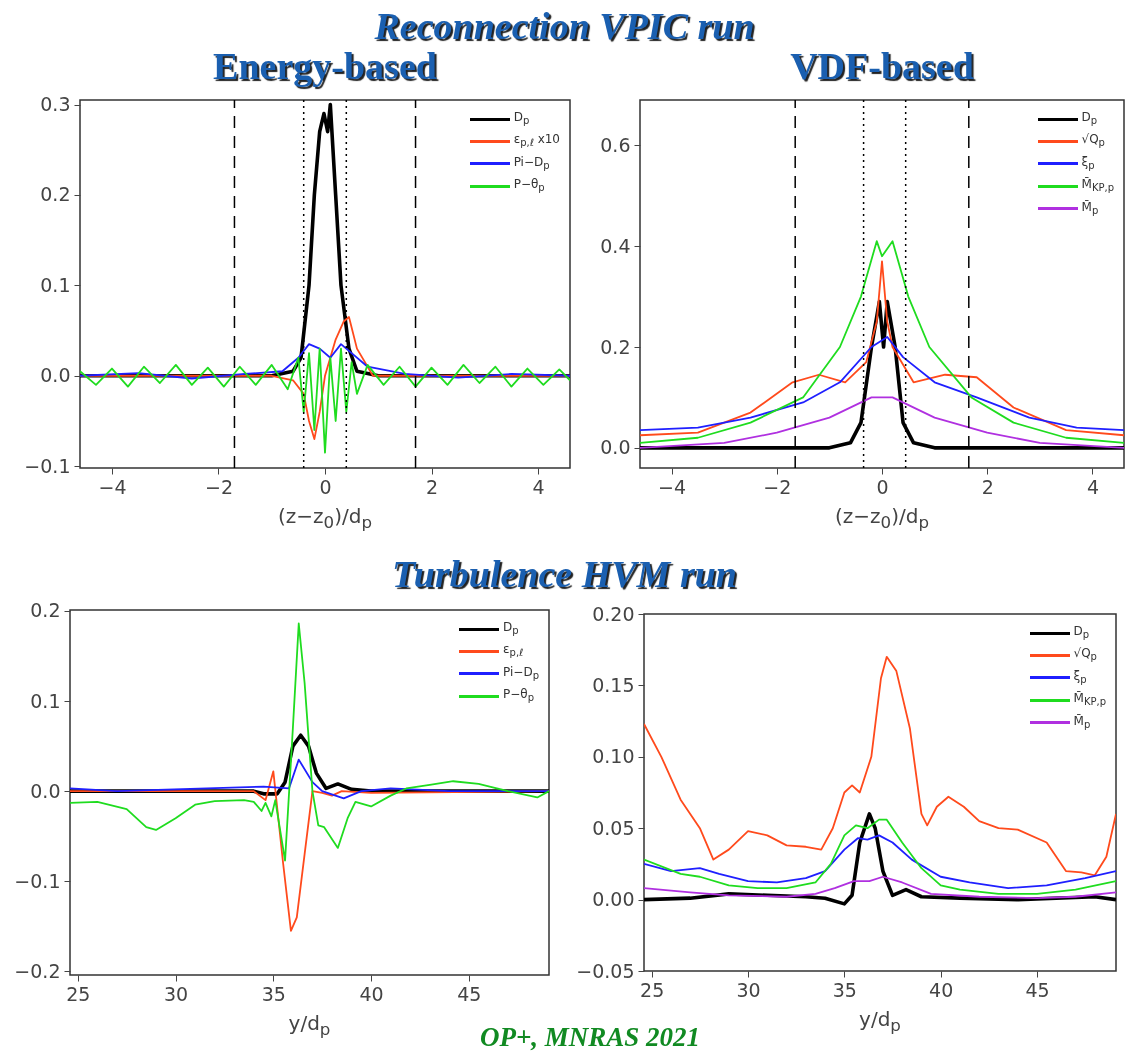  I want to click on legend-label: ε$_{p,ℓ}$, so click(513, 651).